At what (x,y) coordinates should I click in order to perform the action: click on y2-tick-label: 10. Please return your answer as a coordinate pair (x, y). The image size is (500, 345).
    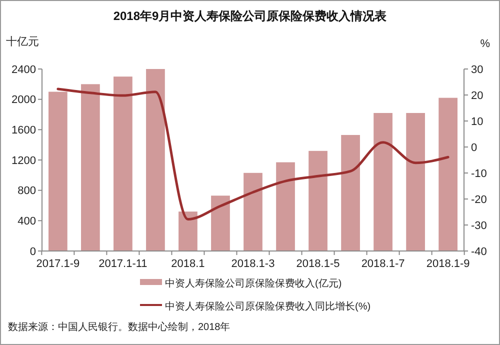
    Looking at the image, I should click on (477, 122).